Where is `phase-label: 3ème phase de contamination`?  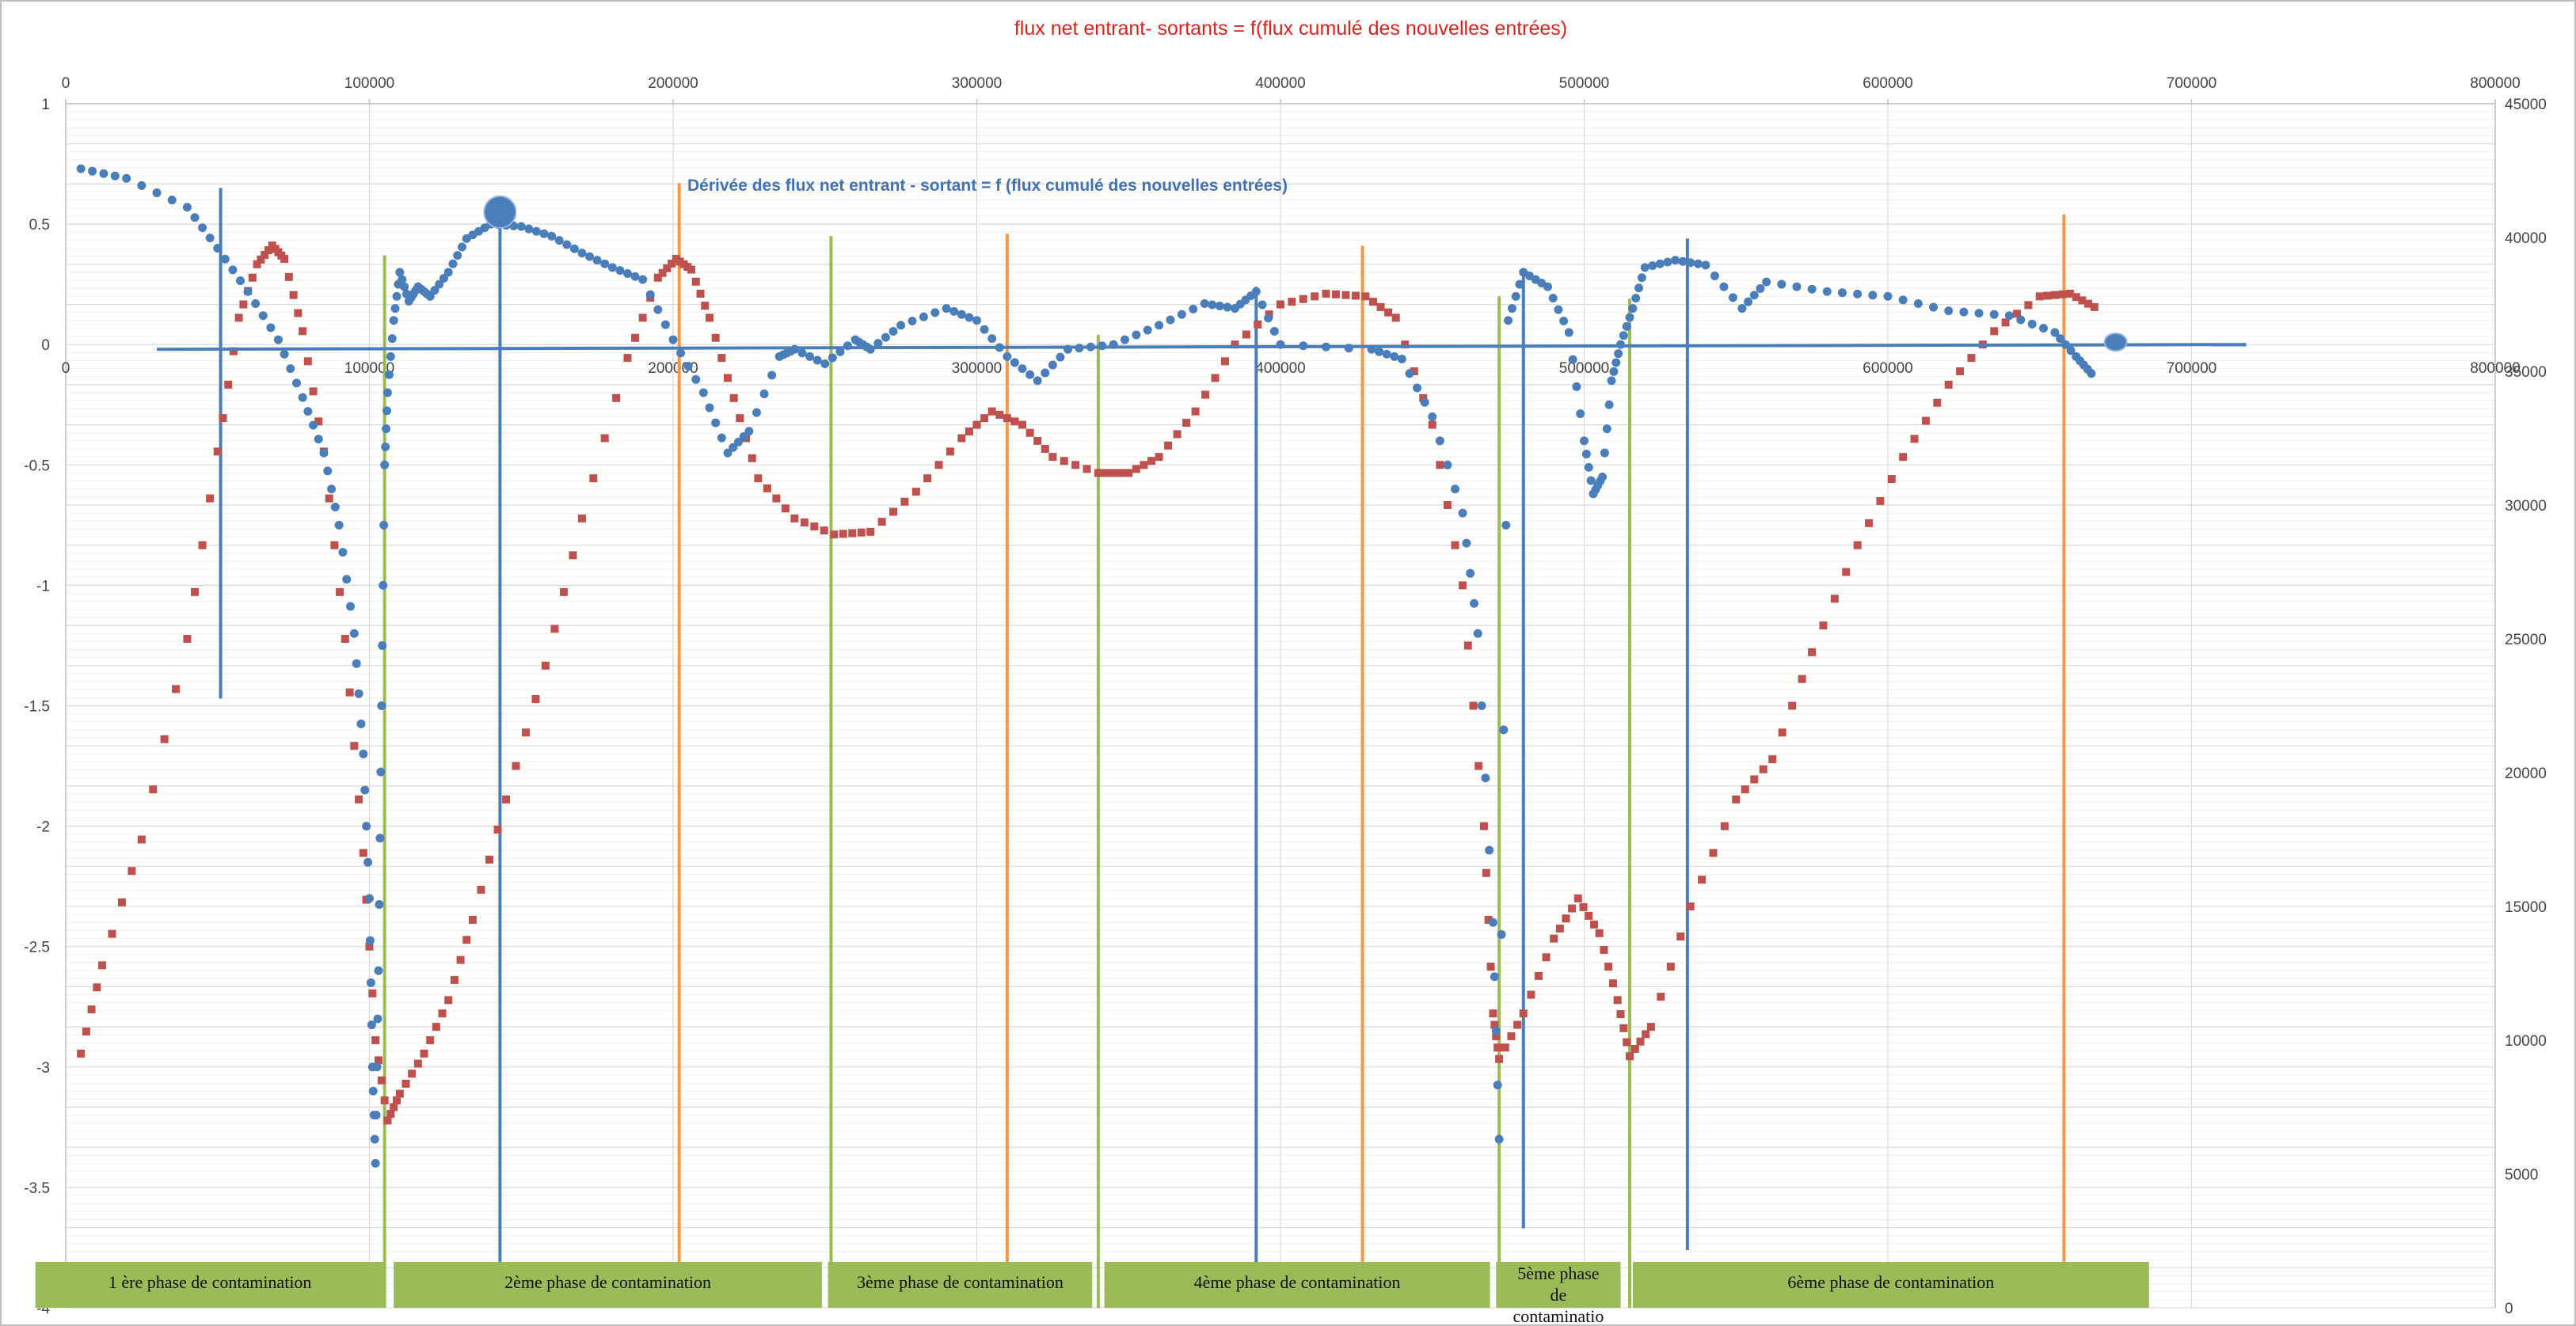
phase-label: 3ème phase de contamination is located at coordinates (960, 1282).